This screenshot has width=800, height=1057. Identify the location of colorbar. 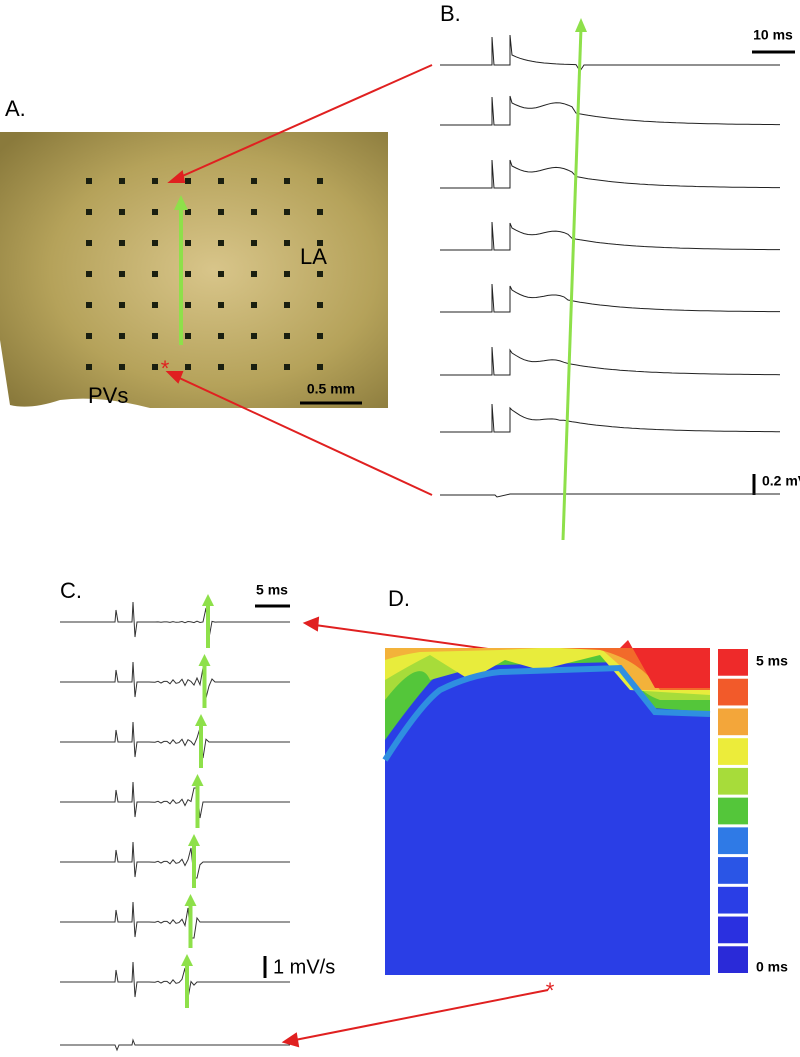
(733, 811).